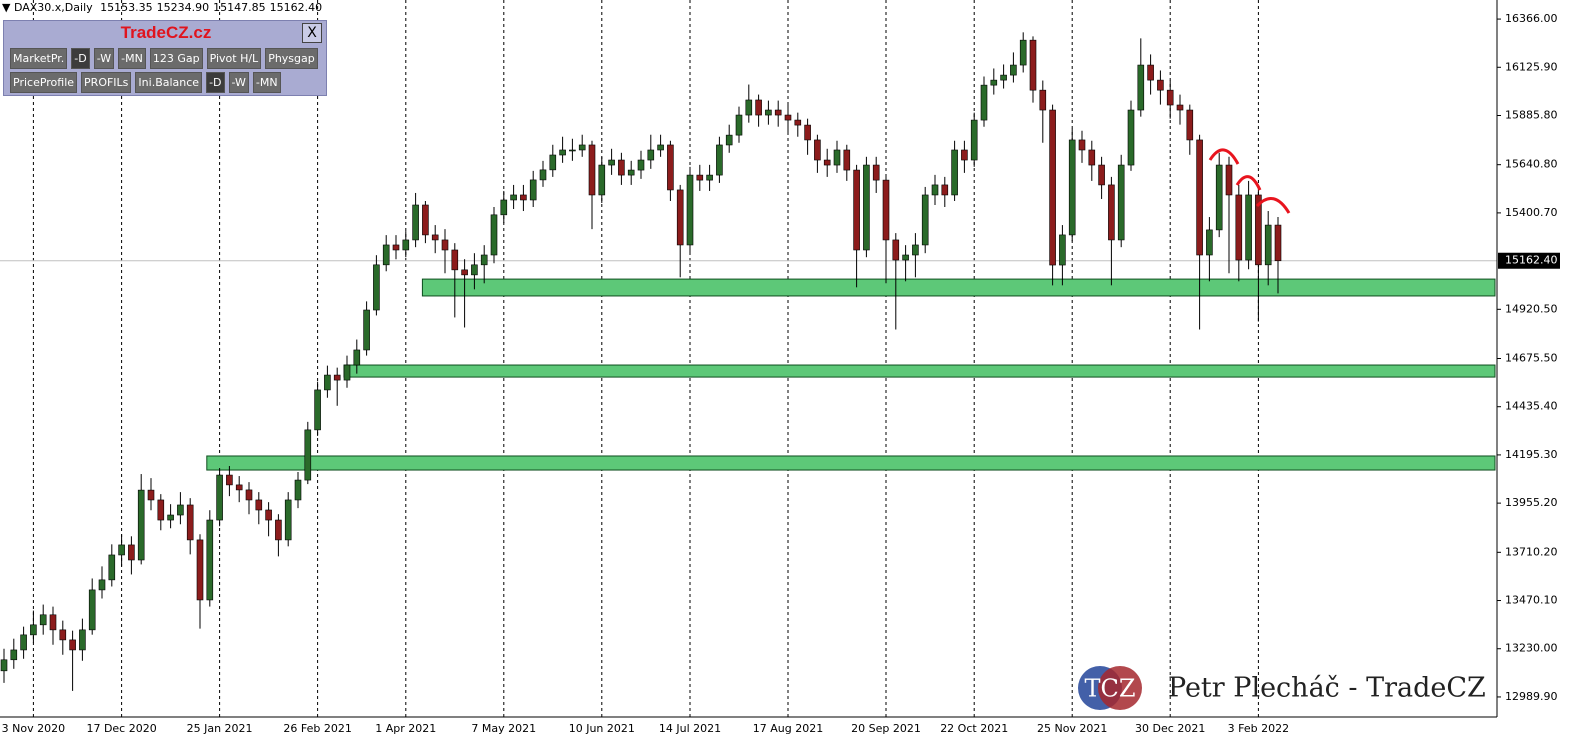  Describe the element at coordinates (1072, 728) in the screenshot. I see `x-tick-label: 25 Nov 2021` at that location.